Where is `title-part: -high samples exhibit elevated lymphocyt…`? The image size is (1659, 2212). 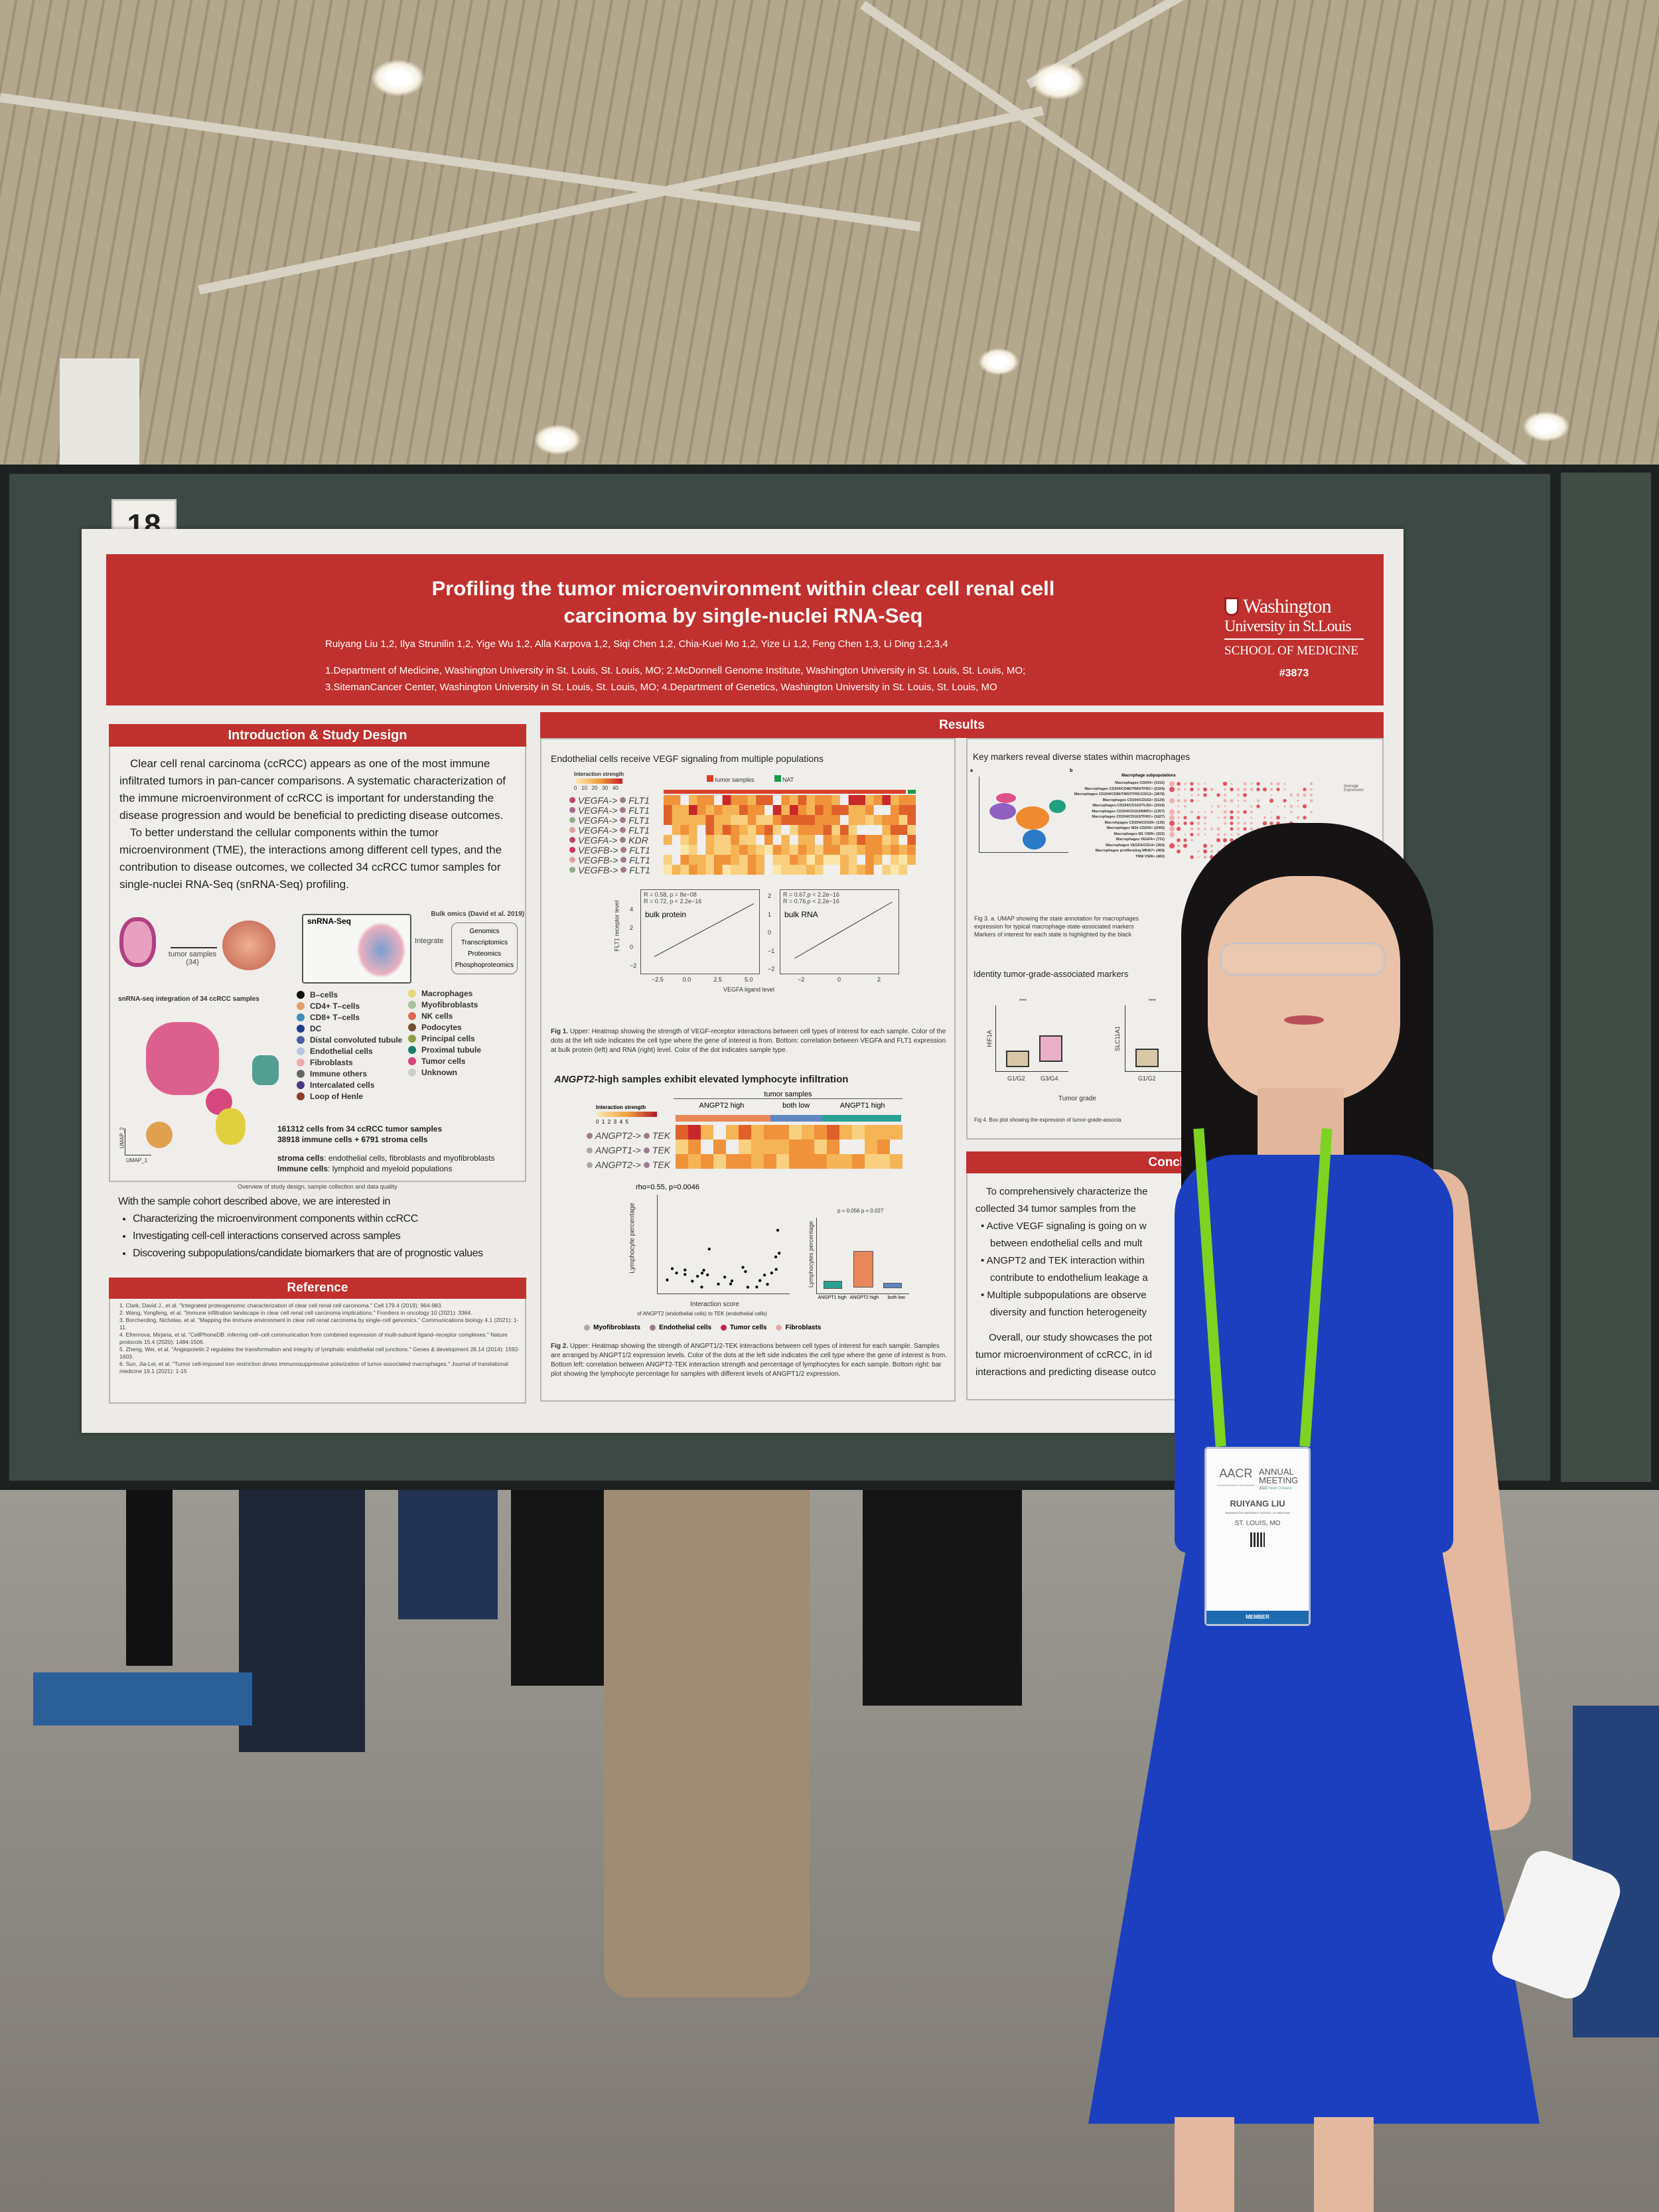
title-part: -high samples exhibit elevated lymphocyt… is located at coordinates (721, 1079).